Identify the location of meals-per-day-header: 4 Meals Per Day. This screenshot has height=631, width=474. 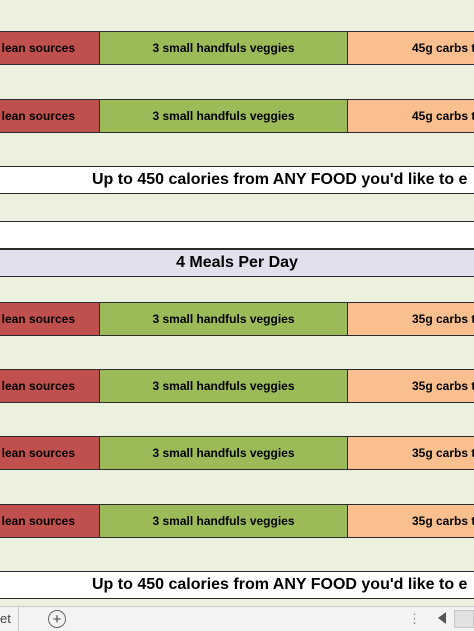
(237, 263).